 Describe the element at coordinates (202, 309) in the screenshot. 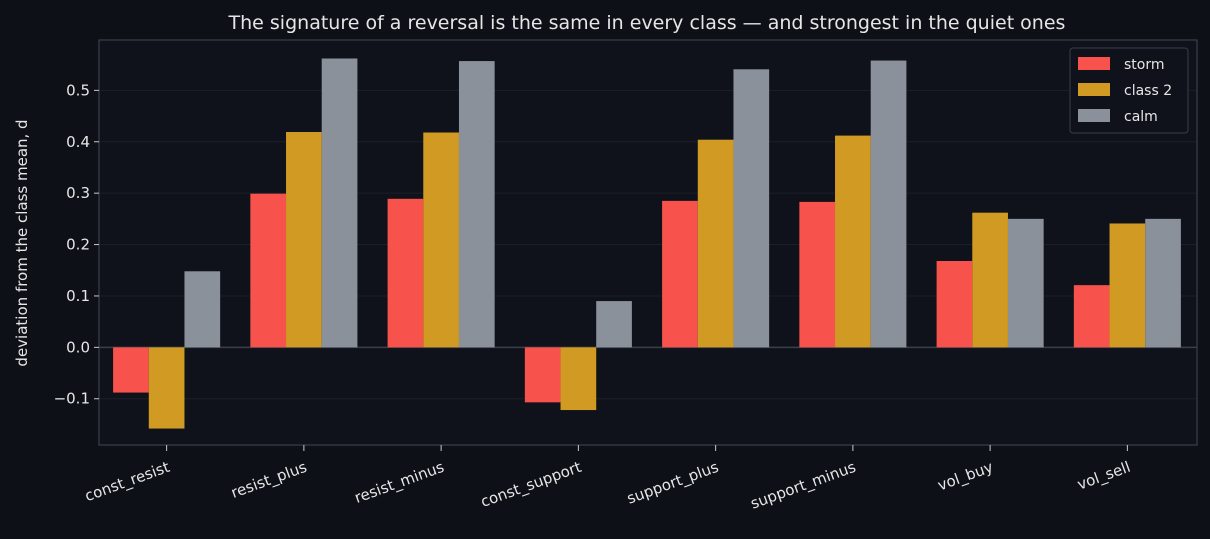

I see `bar-calm-const_resist` at that location.